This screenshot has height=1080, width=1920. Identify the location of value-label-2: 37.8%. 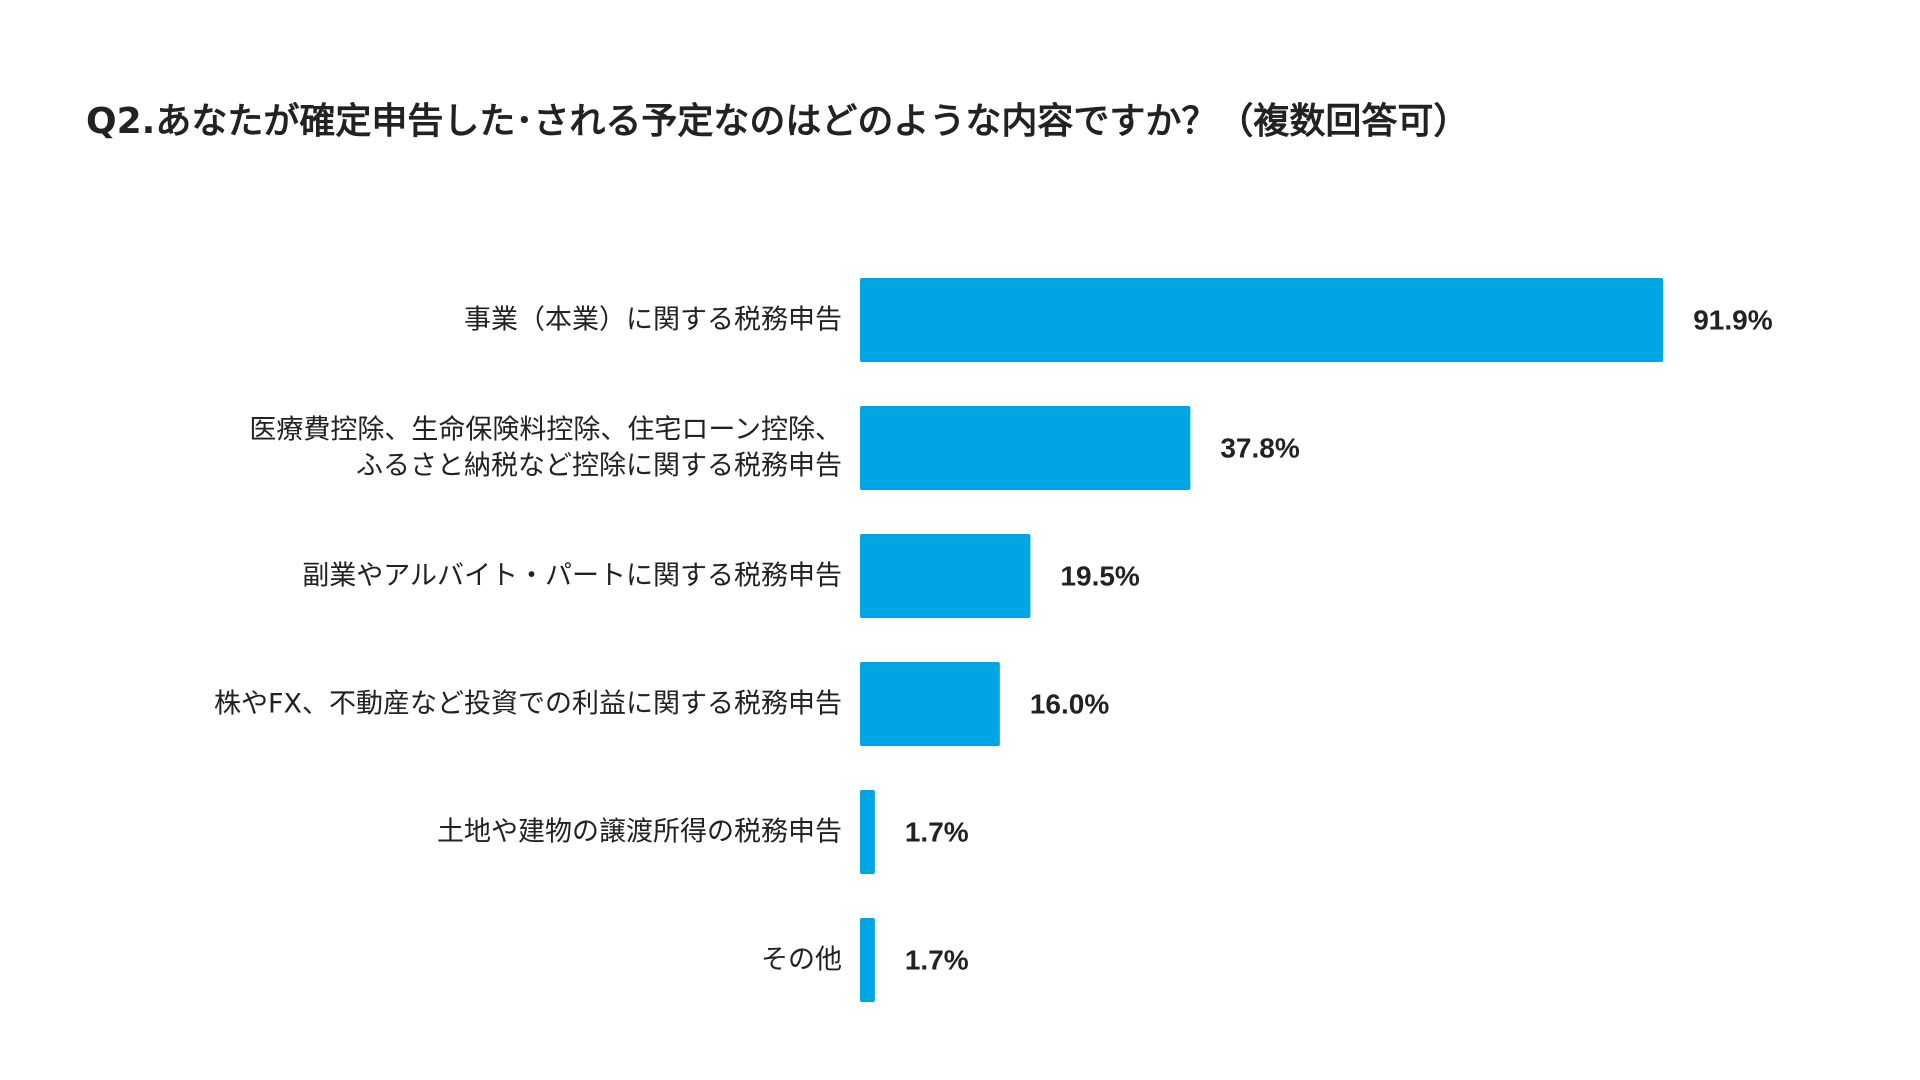
(1259, 448).